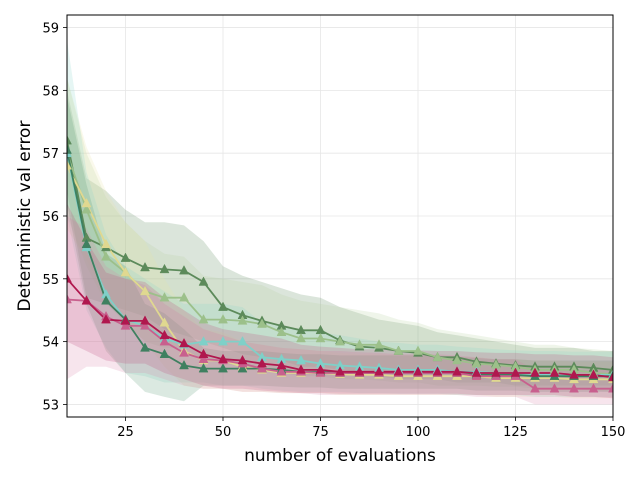  Describe the element at coordinates (613, 432) in the screenshot. I see `x-tick-label: 150` at that location.